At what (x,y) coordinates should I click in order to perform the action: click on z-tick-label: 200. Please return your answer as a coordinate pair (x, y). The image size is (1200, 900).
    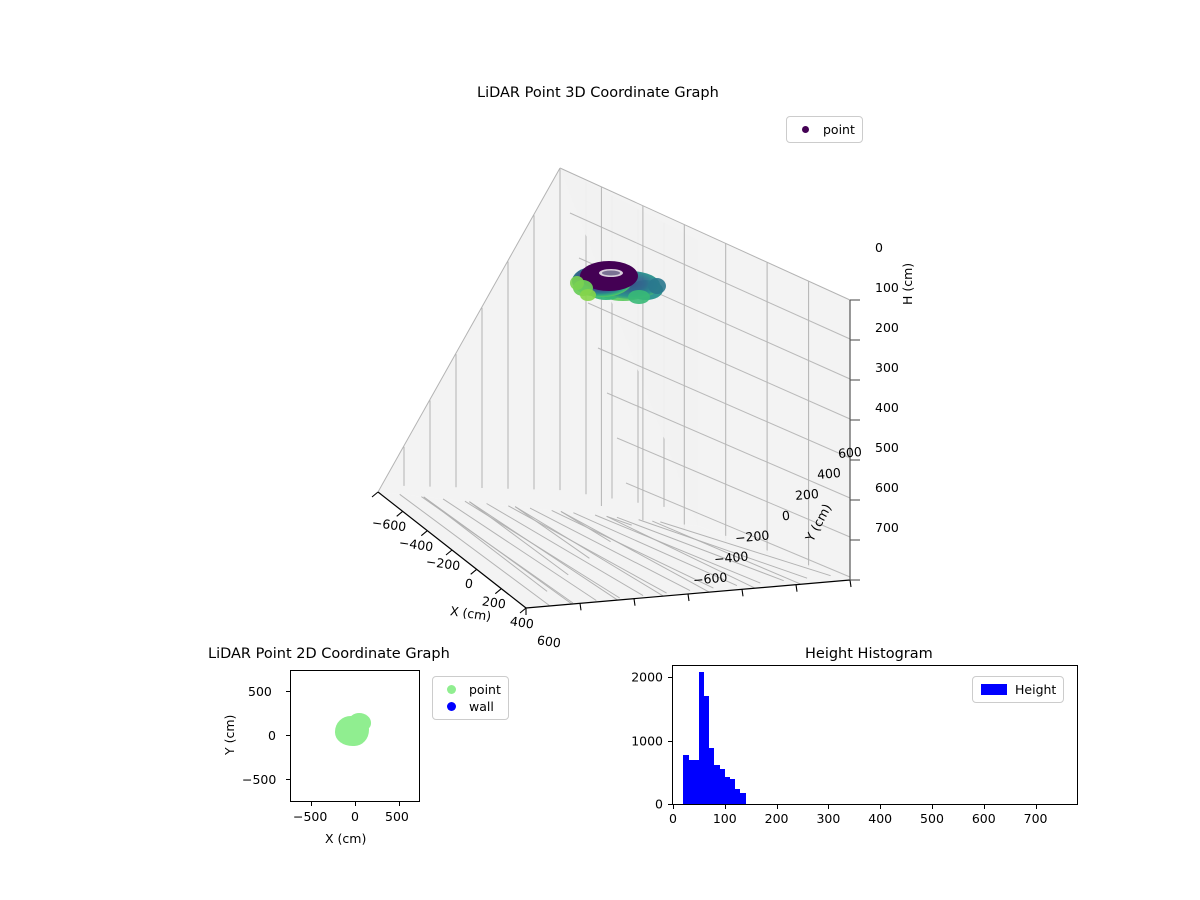
    Looking at the image, I should click on (887, 327).